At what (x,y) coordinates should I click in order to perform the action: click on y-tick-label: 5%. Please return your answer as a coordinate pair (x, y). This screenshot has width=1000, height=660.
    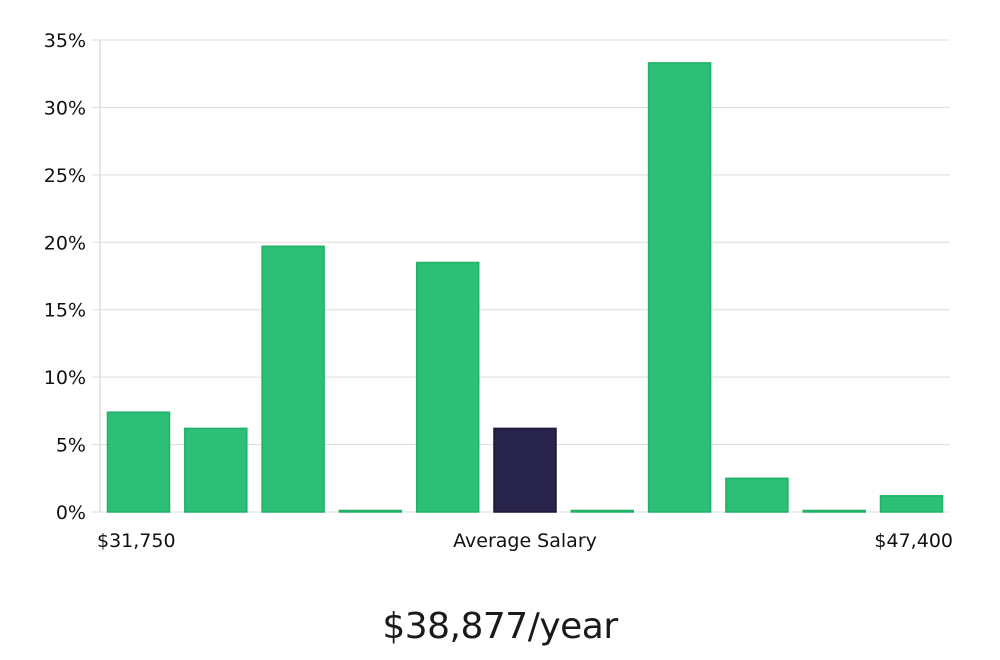
    Looking at the image, I should click on (71, 446).